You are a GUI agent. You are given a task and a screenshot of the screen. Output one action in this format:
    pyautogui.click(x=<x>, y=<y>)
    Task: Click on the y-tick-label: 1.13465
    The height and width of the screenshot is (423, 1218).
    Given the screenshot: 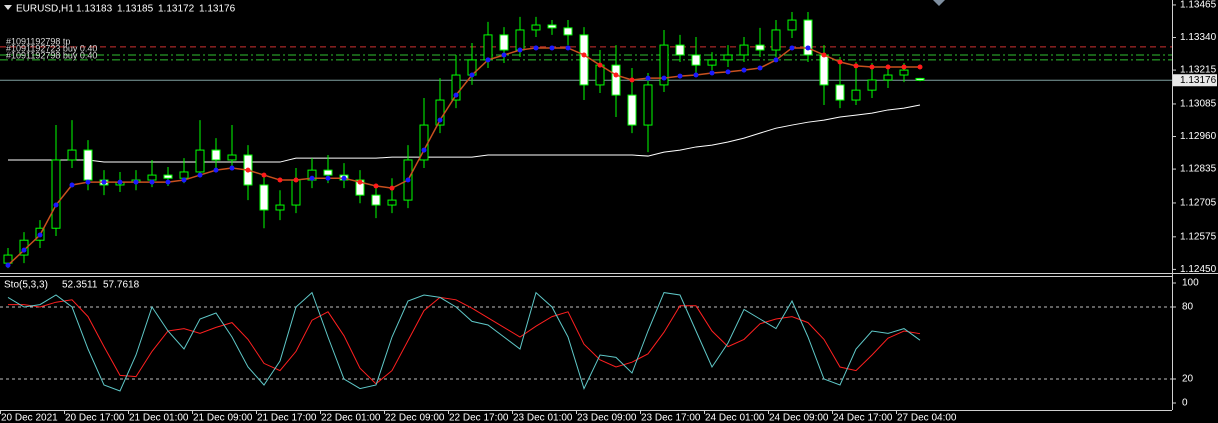 What is the action you would take?
    pyautogui.click(x=1198, y=5)
    